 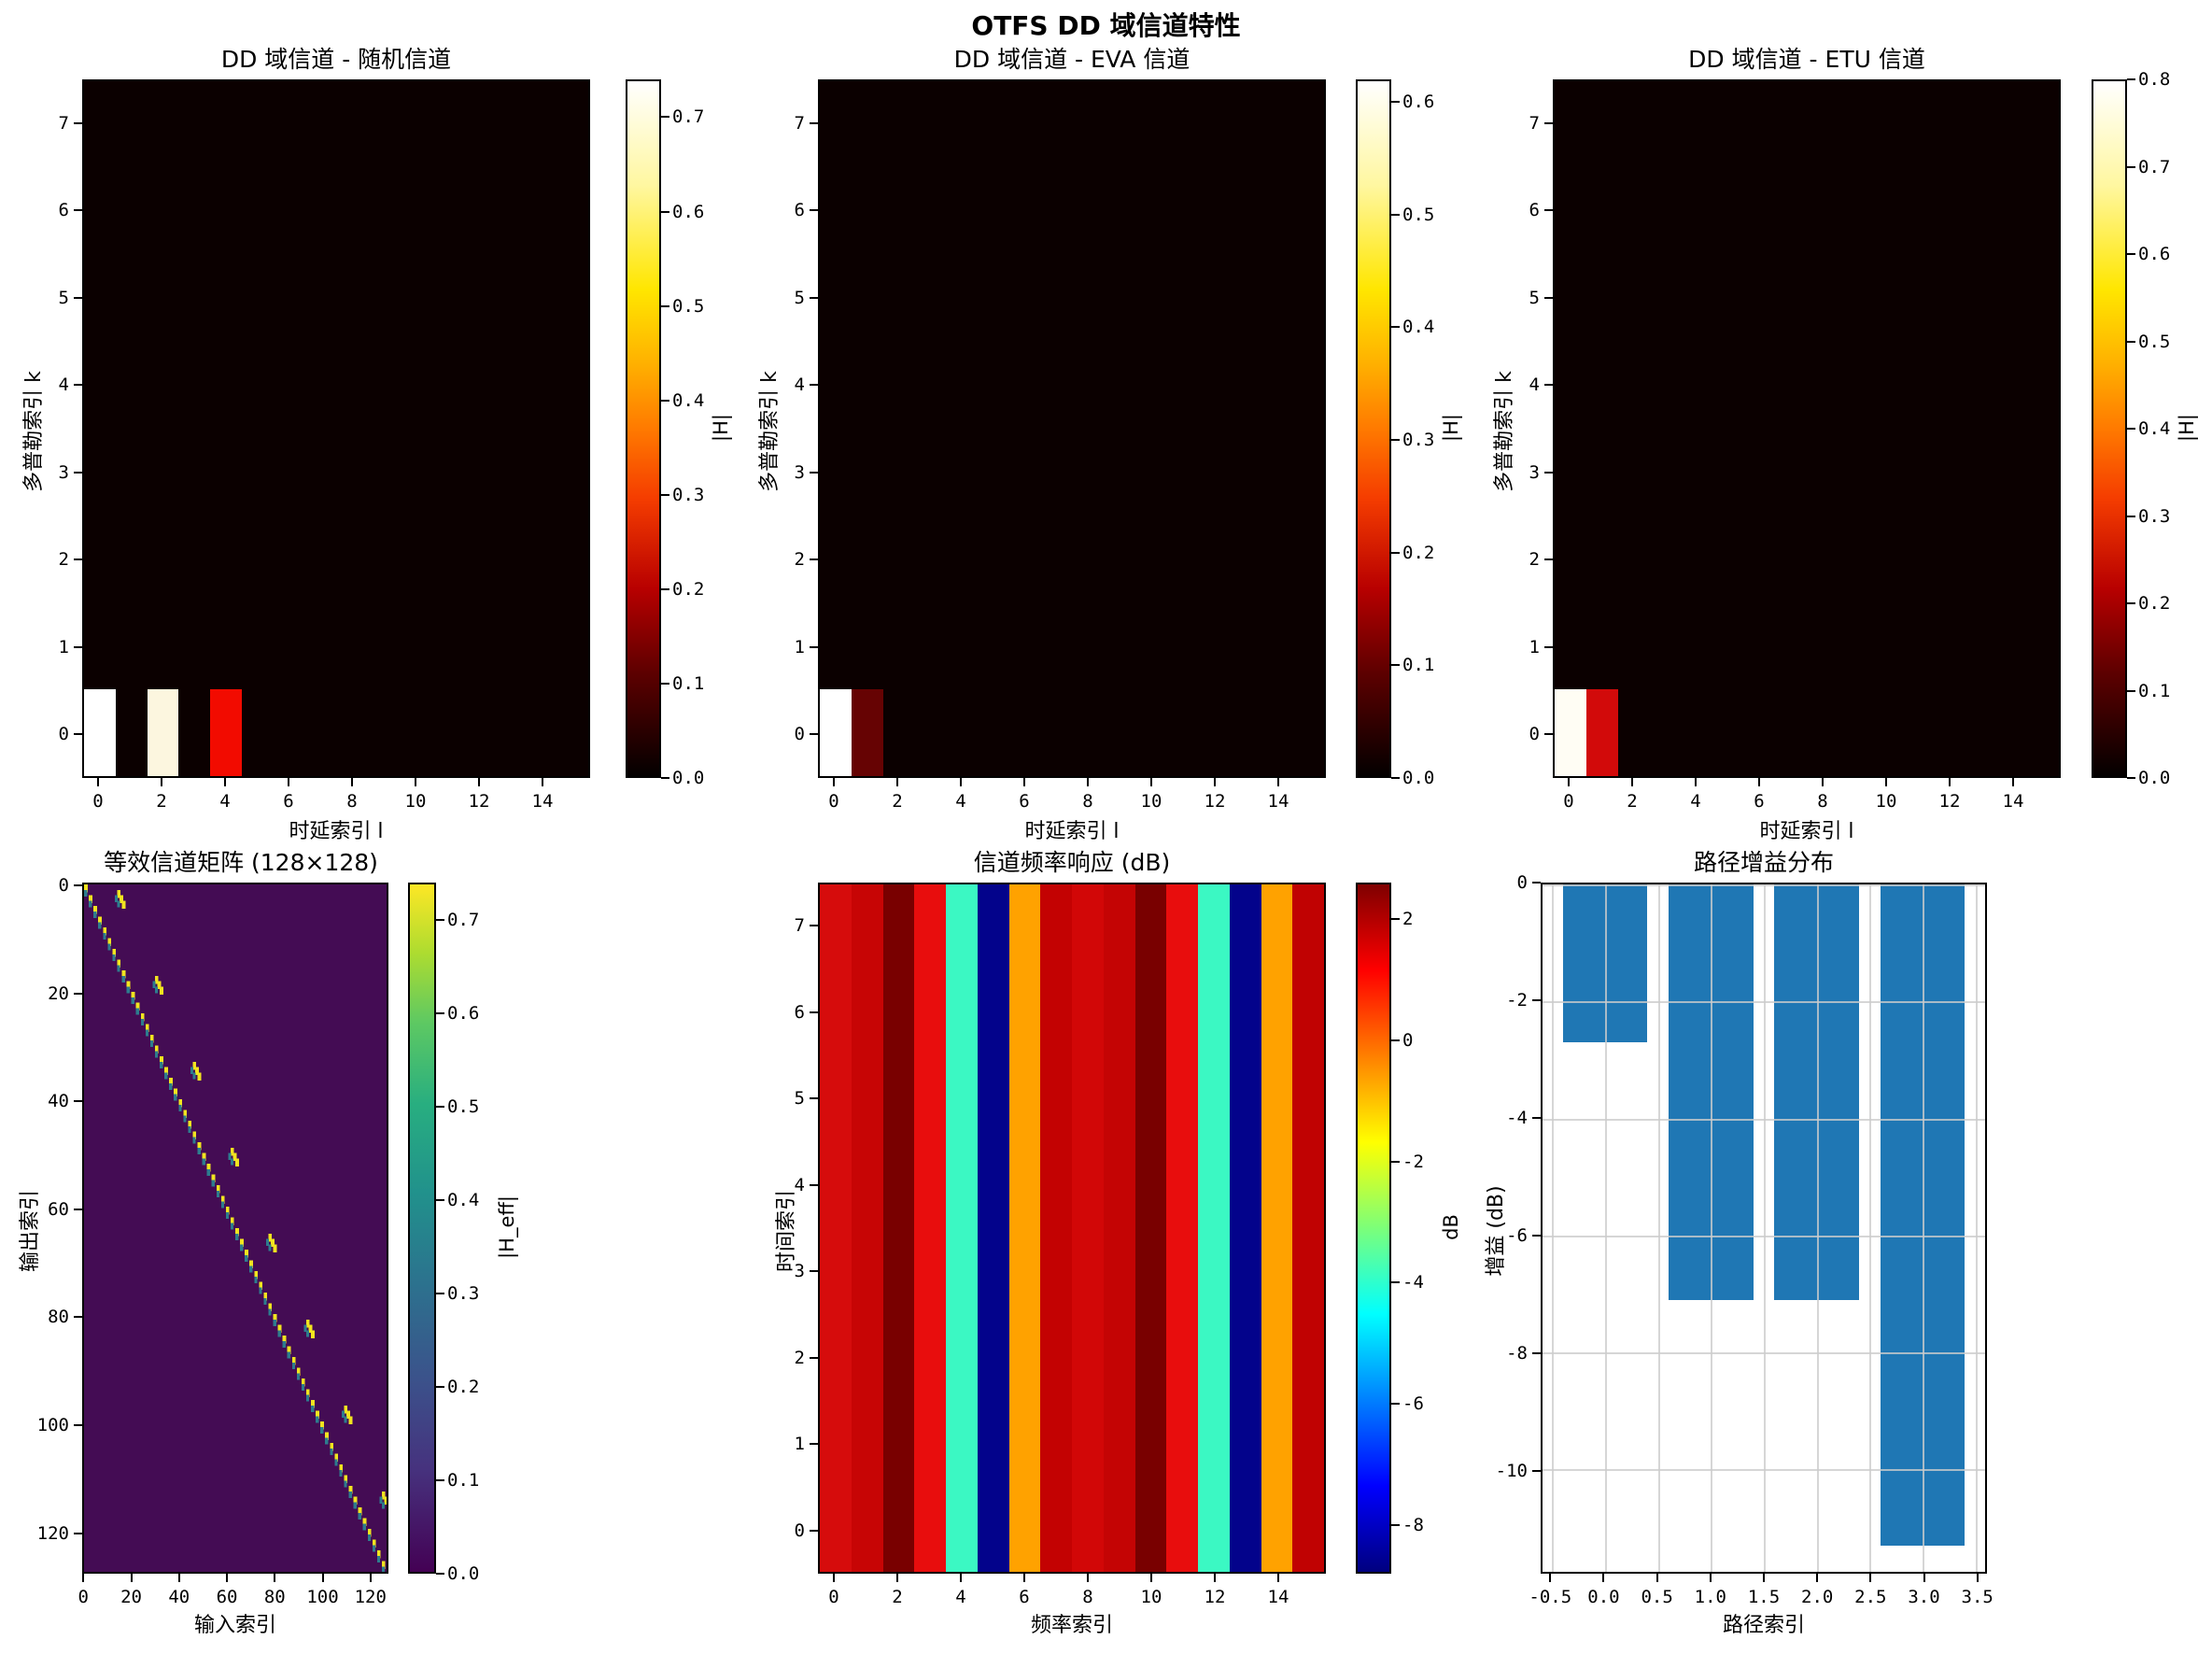 What do you see at coordinates (336, 831) in the screenshot?
I see `dd-random-xlabel: 时延索引 l` at bounding box center [336, 831].